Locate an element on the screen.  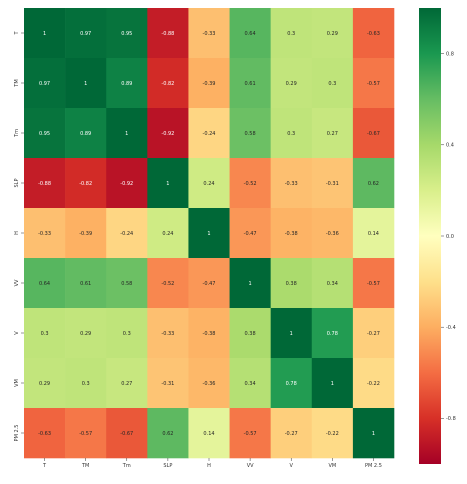
heatmap-cell-vv-v is located at coordinates (291, 283).